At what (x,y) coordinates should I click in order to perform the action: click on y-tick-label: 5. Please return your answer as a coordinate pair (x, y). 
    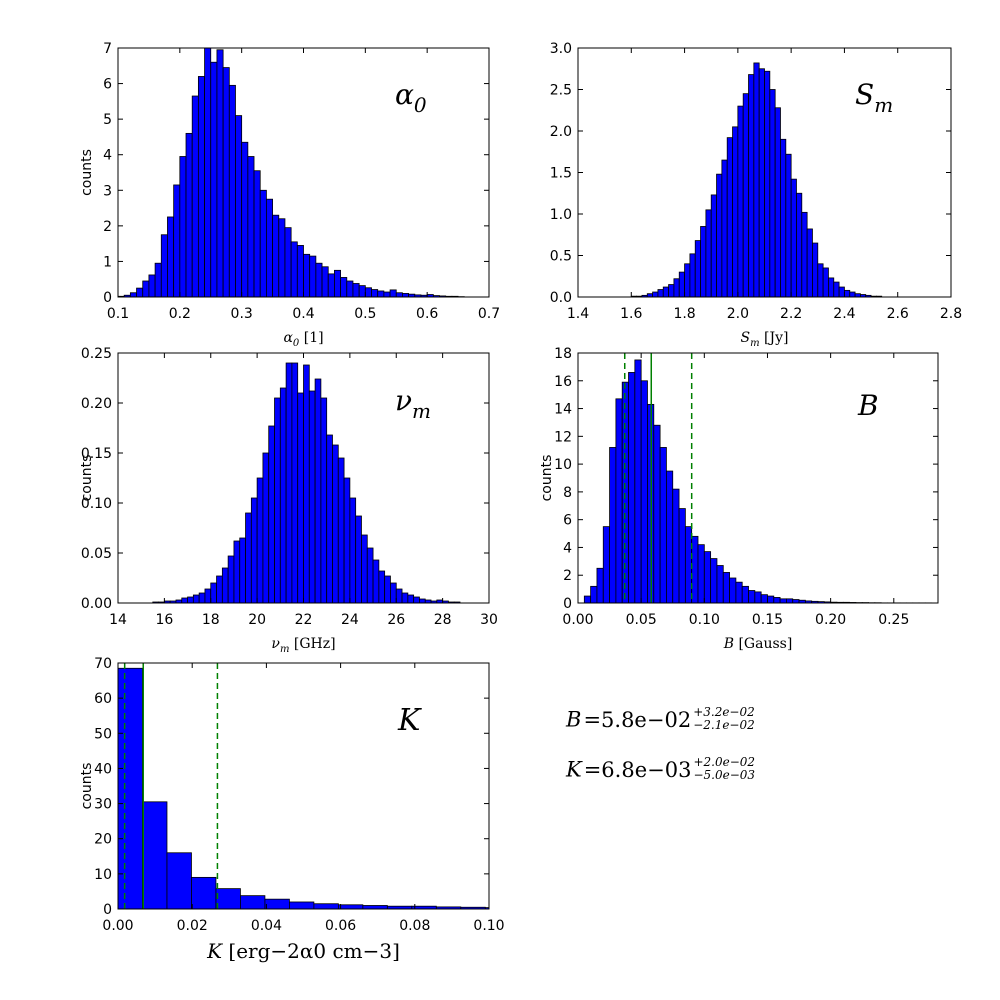
    Looking at the image, I should click on (107, 120).